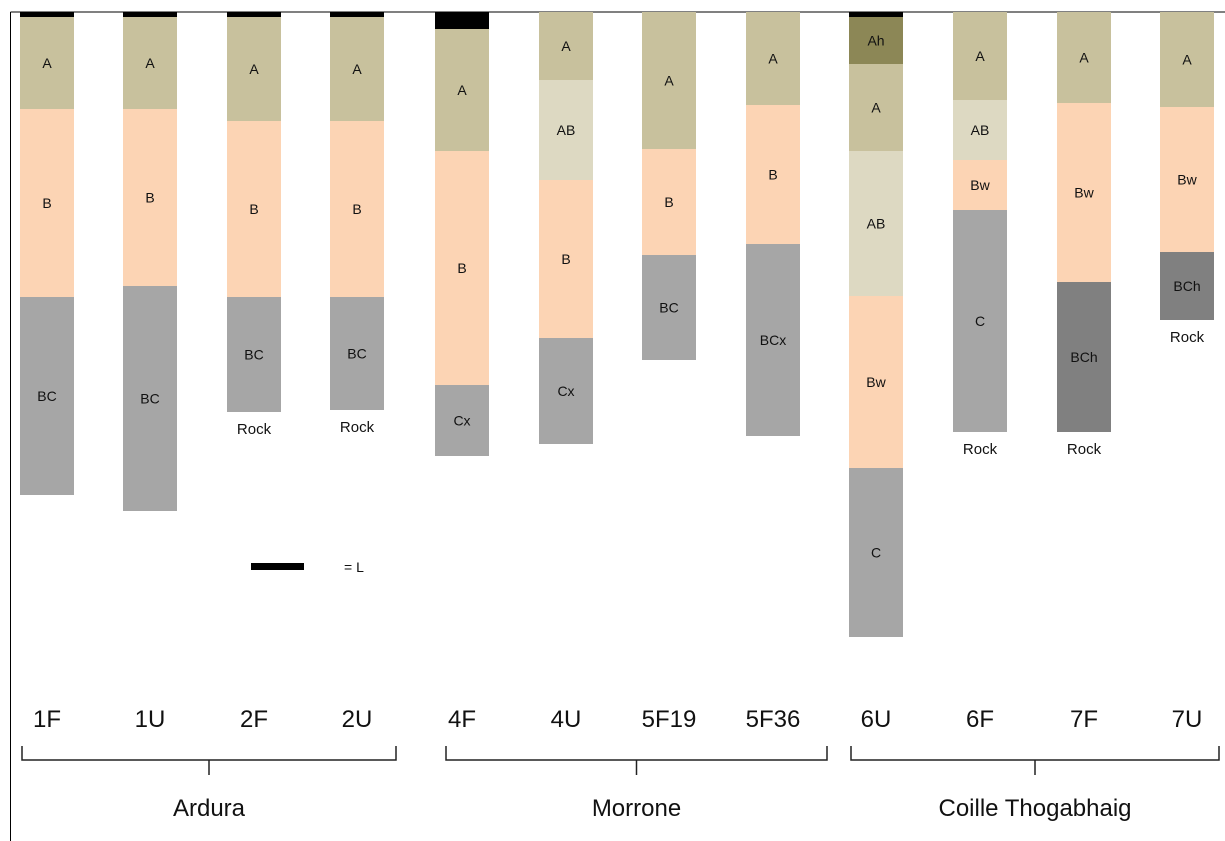 This screenshot has width=1225, height=841. I want to click on profile-2u: A B BC Rock 2U, so click(357, 372).